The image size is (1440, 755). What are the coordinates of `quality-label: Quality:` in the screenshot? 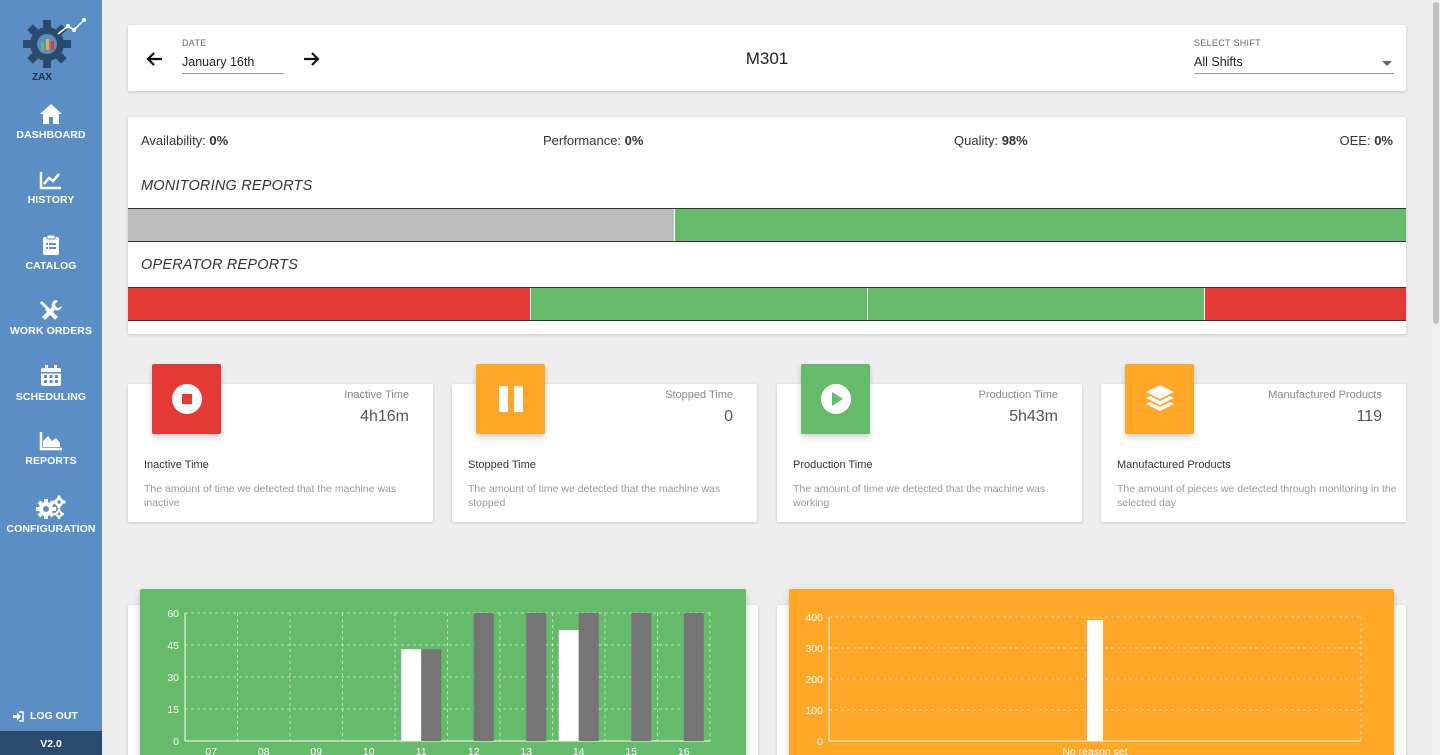 It's located at (976, 140).